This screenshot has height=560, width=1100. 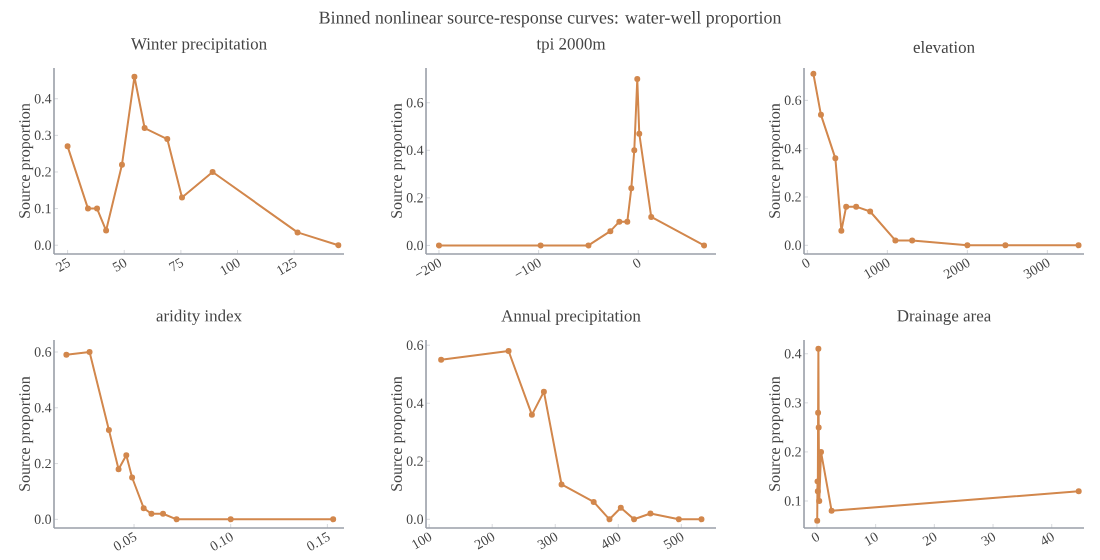 What do you see at coordinates (199, 317) in the screenshot?
I see `chart-title: aridity index` at bounding box center [199, 317].